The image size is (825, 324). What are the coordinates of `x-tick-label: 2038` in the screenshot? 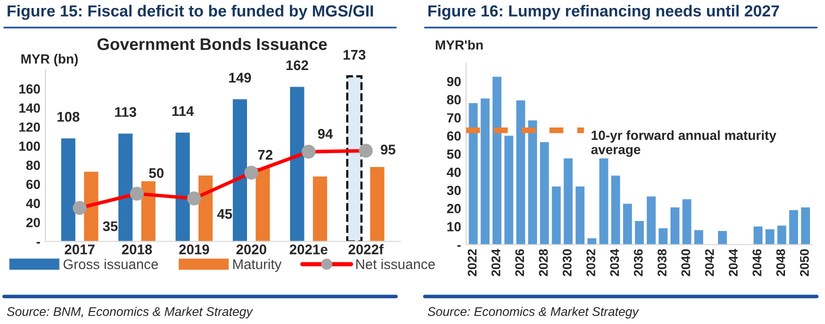 It's located at (662, 262).